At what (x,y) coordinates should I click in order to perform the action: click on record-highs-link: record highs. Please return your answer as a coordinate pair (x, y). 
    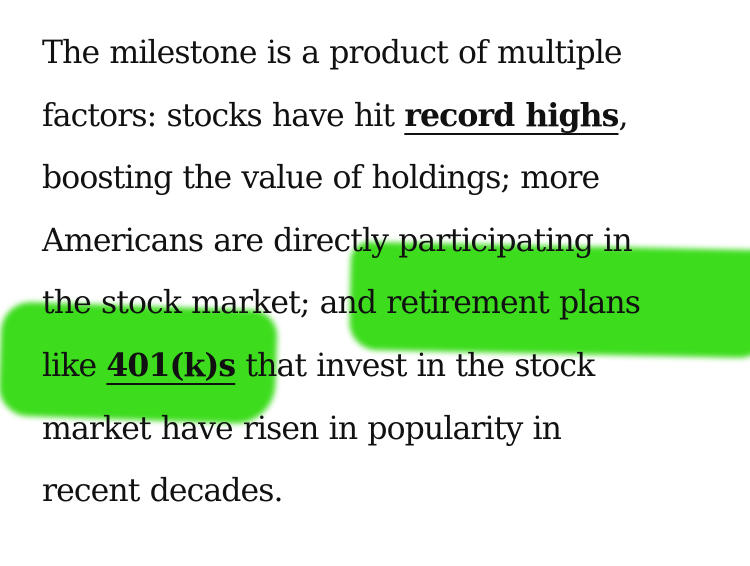
    Looking at the image, I should click on (511, 115).